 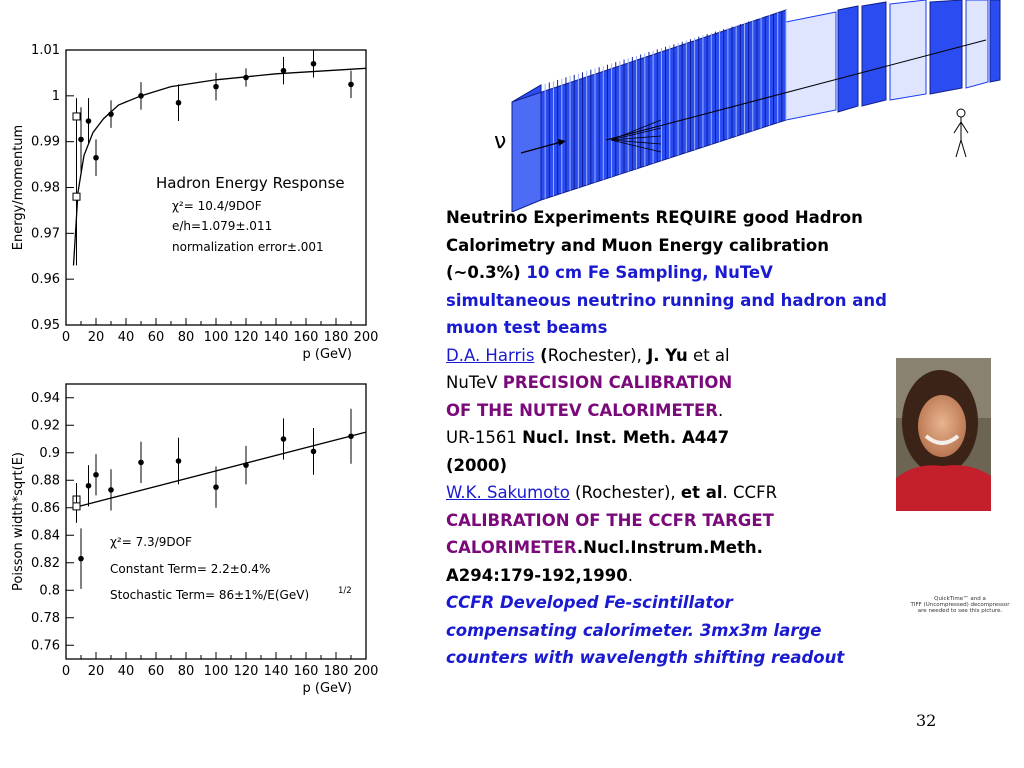 I want to click on plot-frame, so click(x=216, y=521).